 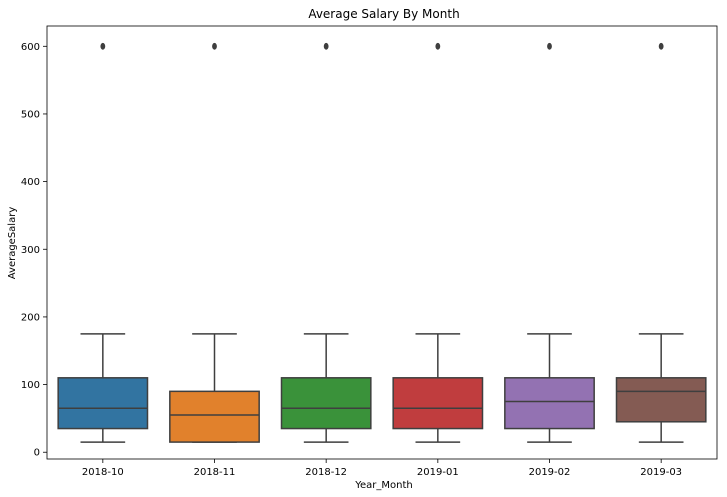 I want to click on x-tick-label: 2019-02, so click(x=550, y=472).